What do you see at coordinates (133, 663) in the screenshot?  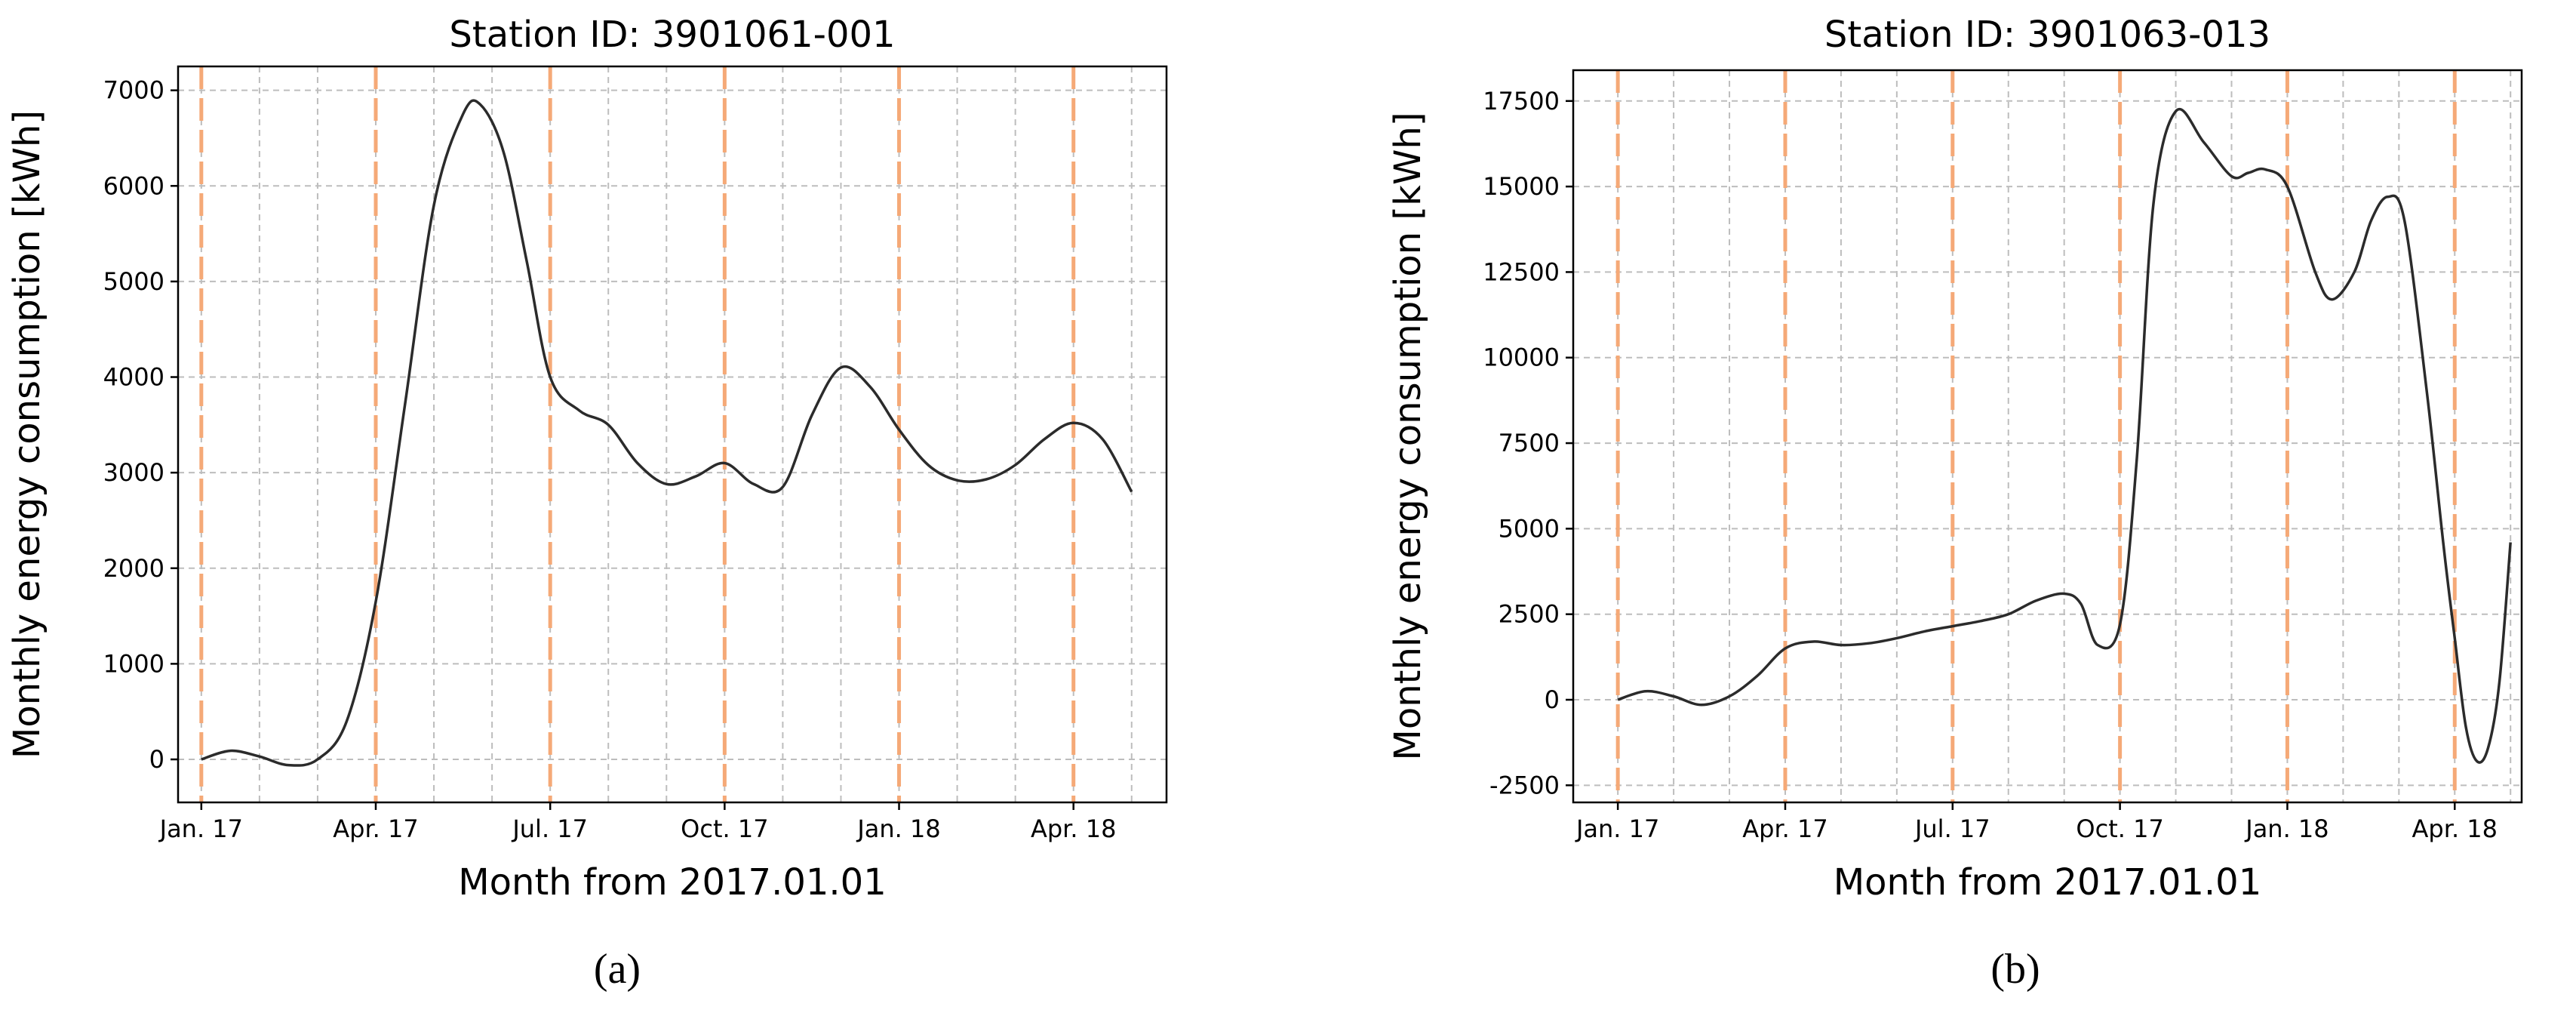 I see `y-tick-label: 1000` at bounding box center [133, 663].